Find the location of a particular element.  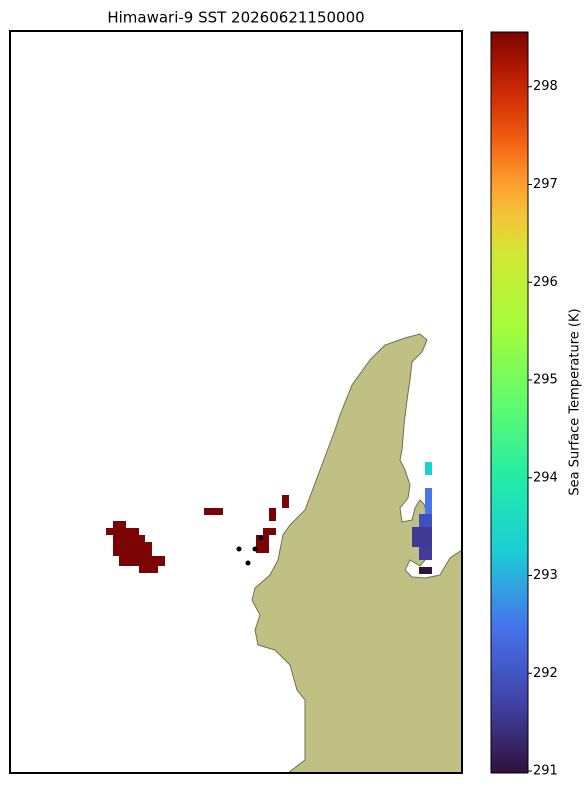

points is located at coordinates (250, 550).